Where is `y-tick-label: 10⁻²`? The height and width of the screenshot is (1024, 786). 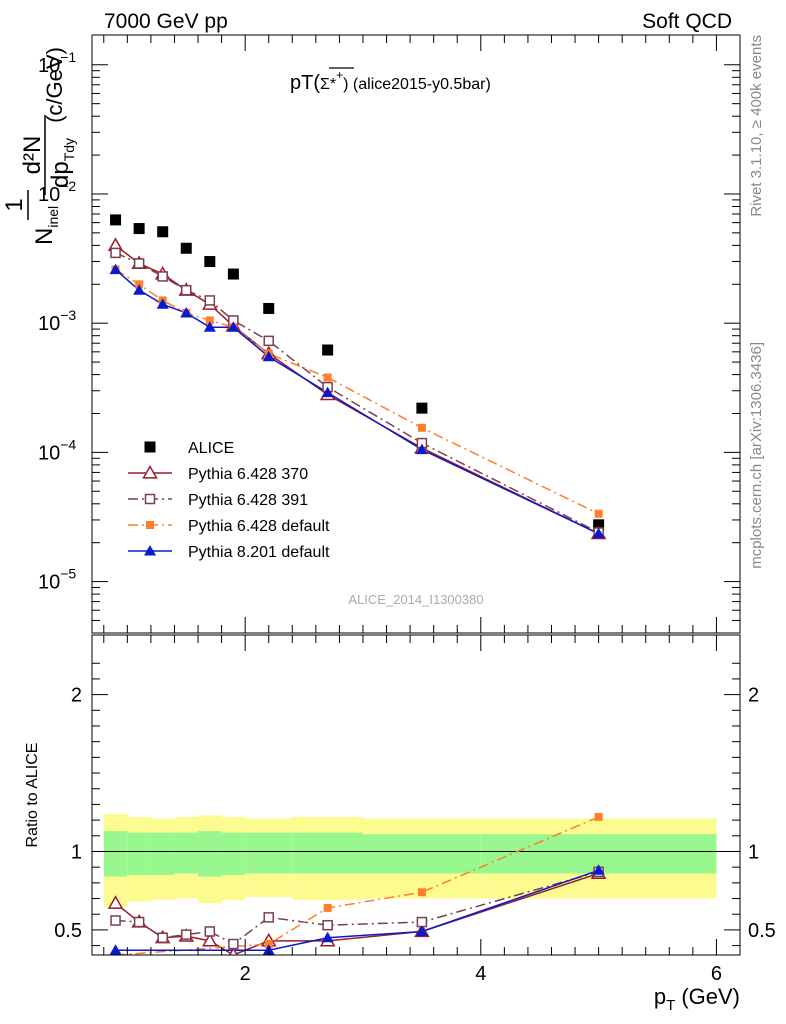
y-tick-label: 10⁻² is located at coordinates (57, 192).